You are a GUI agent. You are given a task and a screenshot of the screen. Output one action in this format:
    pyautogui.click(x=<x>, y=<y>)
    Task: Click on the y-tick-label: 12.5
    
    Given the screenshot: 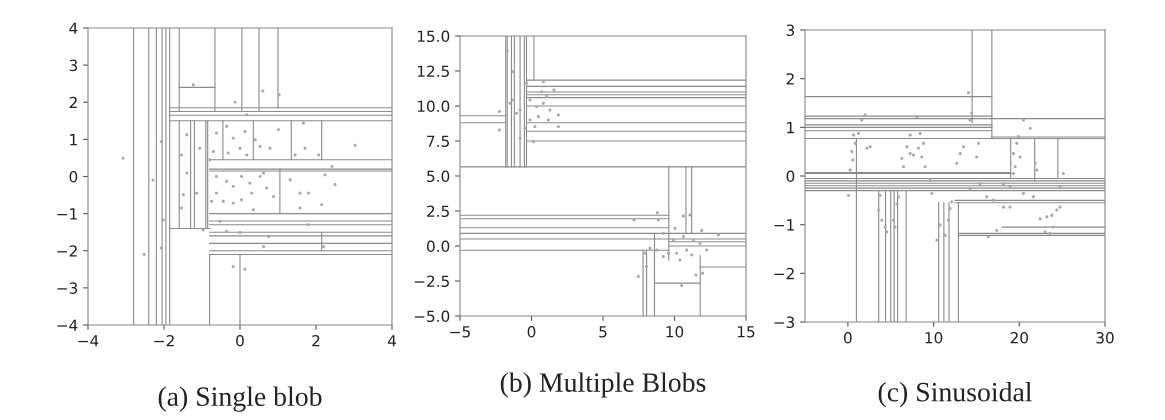 What is the action you would take?
    pyautogui.click(x=433, y=71)
    